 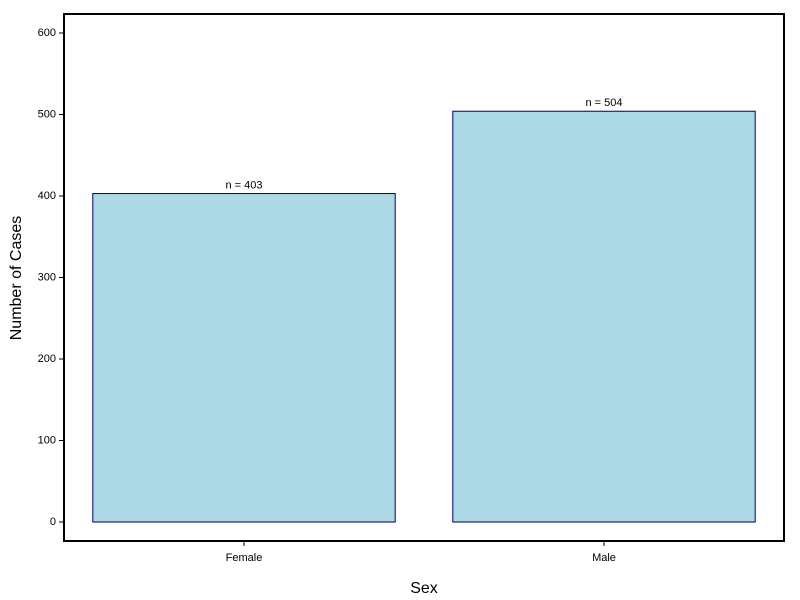 What do you see at coordinates (47, 440) in the screenshot?
I see `y-tick-label: 100` at bounding box center [47, 440].